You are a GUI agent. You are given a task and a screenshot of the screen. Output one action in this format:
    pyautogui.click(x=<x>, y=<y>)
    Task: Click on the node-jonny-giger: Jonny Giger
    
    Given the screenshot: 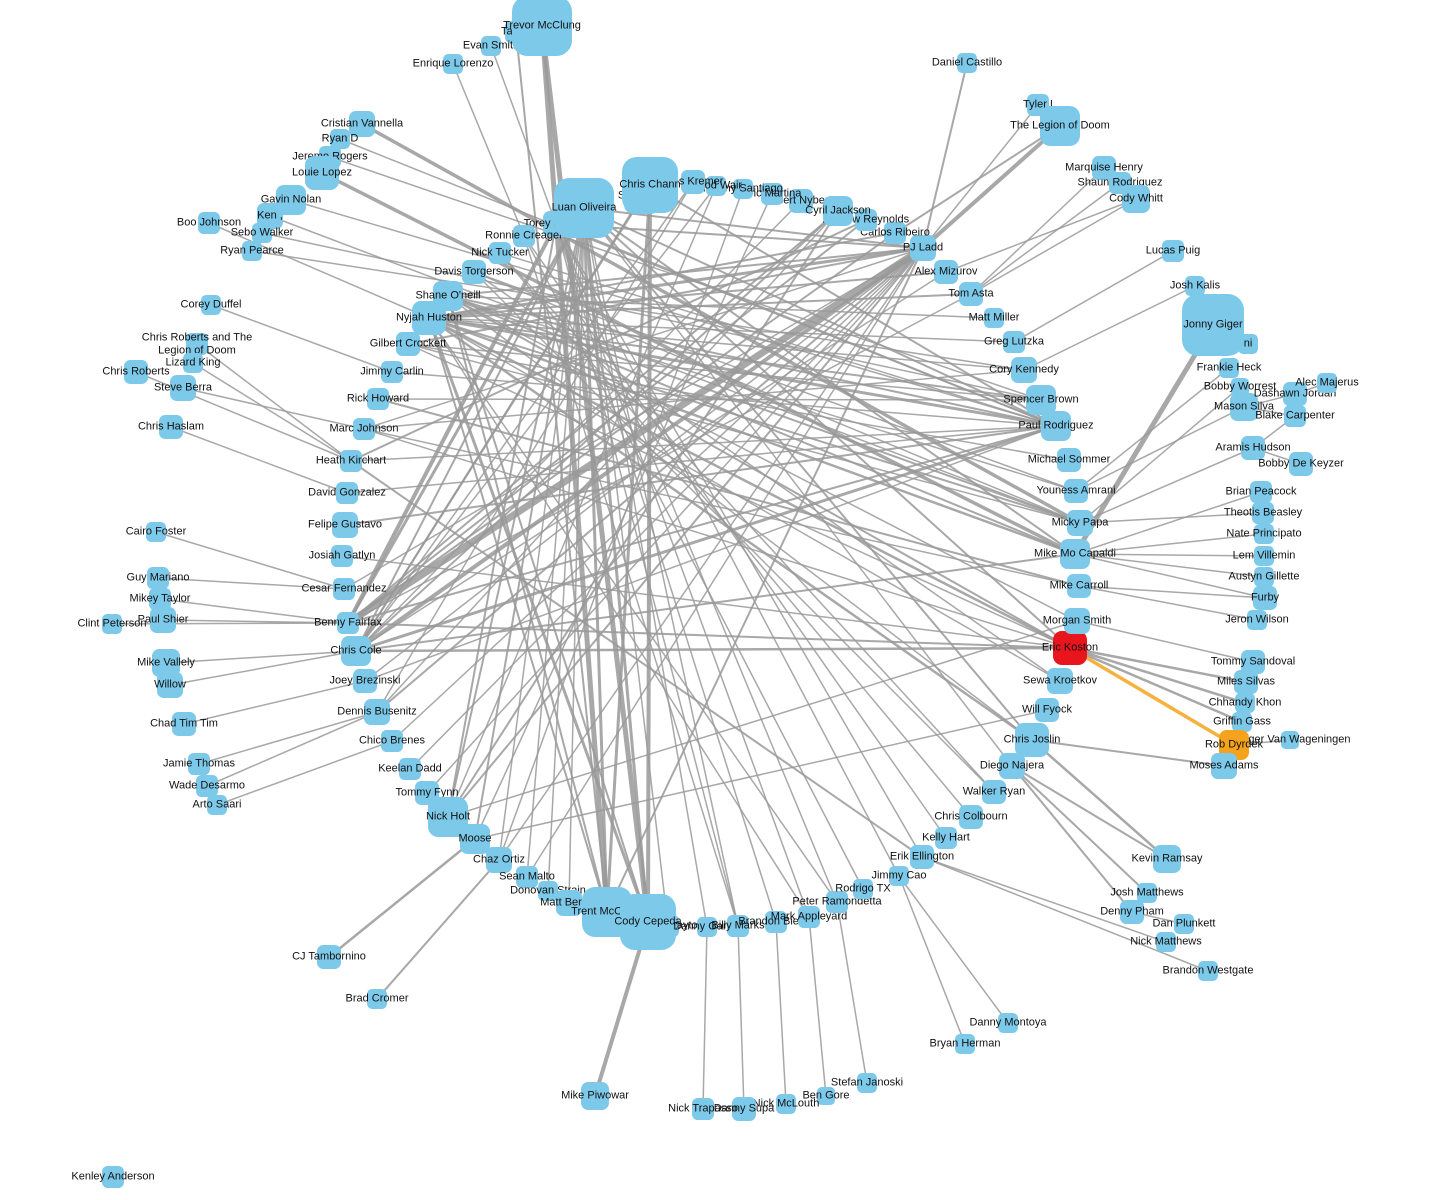 What is the action you would take?
    pyautogui.click(x=1213, y=325)
    